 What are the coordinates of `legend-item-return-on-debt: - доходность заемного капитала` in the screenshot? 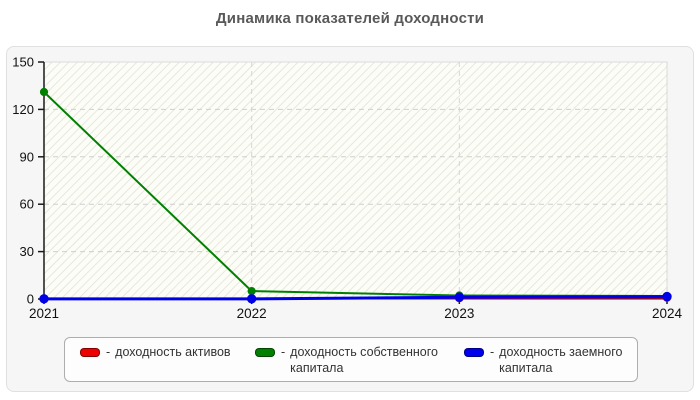 It's located at (543, 360).